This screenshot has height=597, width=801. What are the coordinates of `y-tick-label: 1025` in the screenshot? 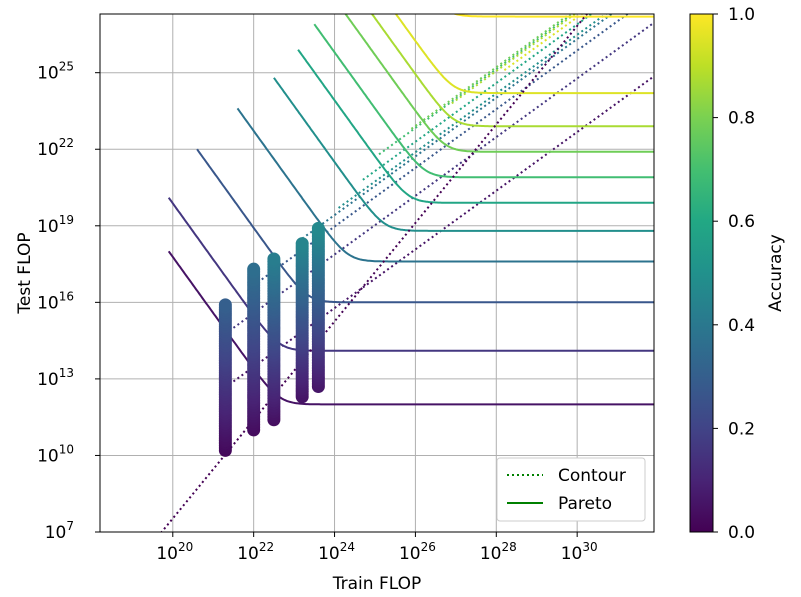 It's located at (55, 72).